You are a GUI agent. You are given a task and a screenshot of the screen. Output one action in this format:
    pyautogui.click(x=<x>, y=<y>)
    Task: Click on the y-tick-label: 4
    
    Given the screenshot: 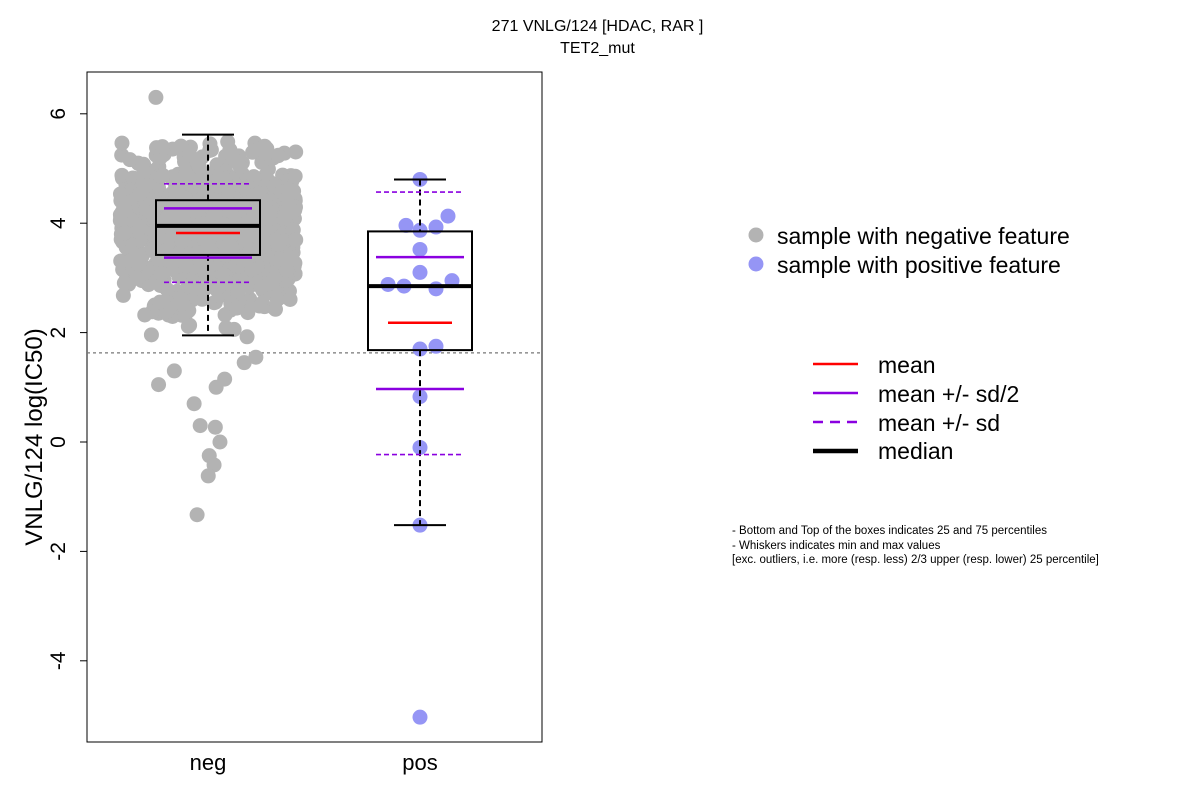 What is the action you would take?
    pyautogui.click(x=58, y=223)
    